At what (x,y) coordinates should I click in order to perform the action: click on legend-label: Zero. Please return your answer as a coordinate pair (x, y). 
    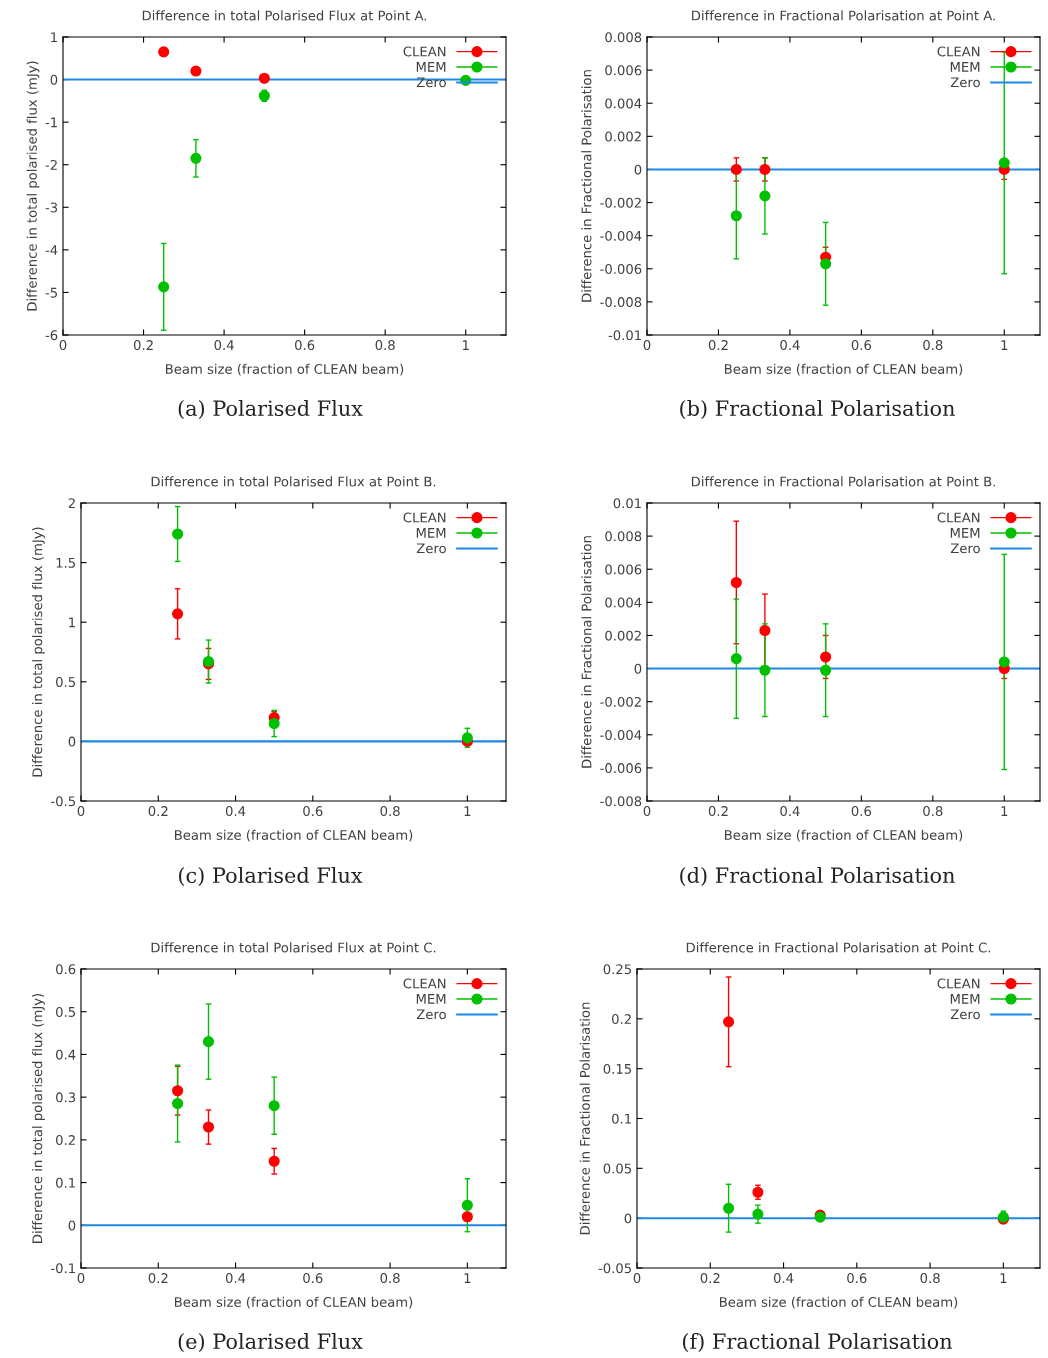
    Looking at the image, I should click on (965, 1014).